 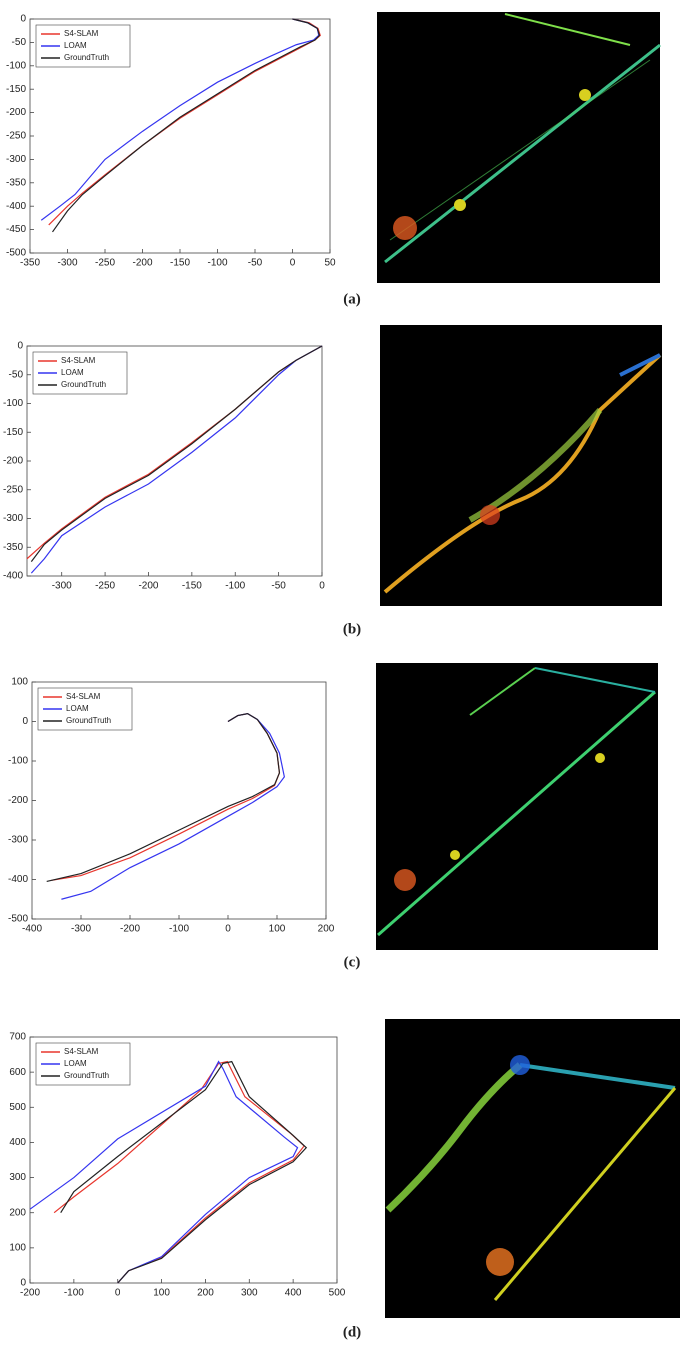 What do you see at coordinates (519, 147) in the screenshot?
I see `point-cloud-a` at bounding box center [519, 147].